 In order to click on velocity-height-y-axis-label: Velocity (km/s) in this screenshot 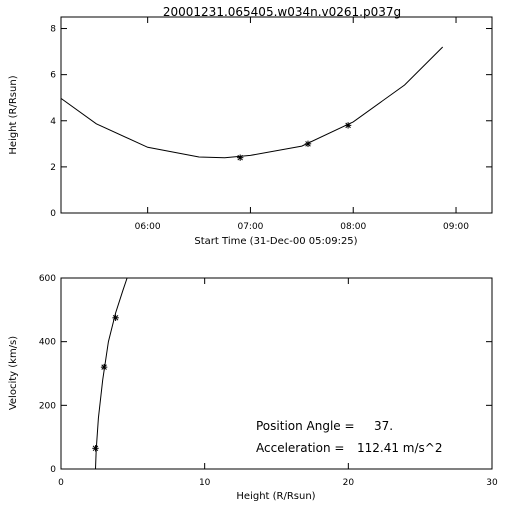, I will do `click(13, 373)`.